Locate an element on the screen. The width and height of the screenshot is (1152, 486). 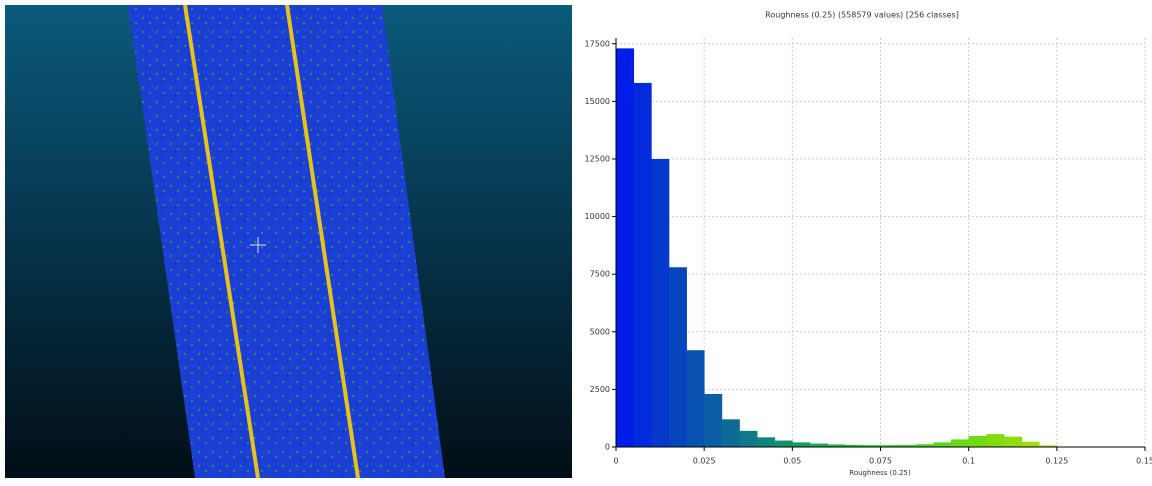
x-tick-label: 0.05 is located at coordinates (792, 461).